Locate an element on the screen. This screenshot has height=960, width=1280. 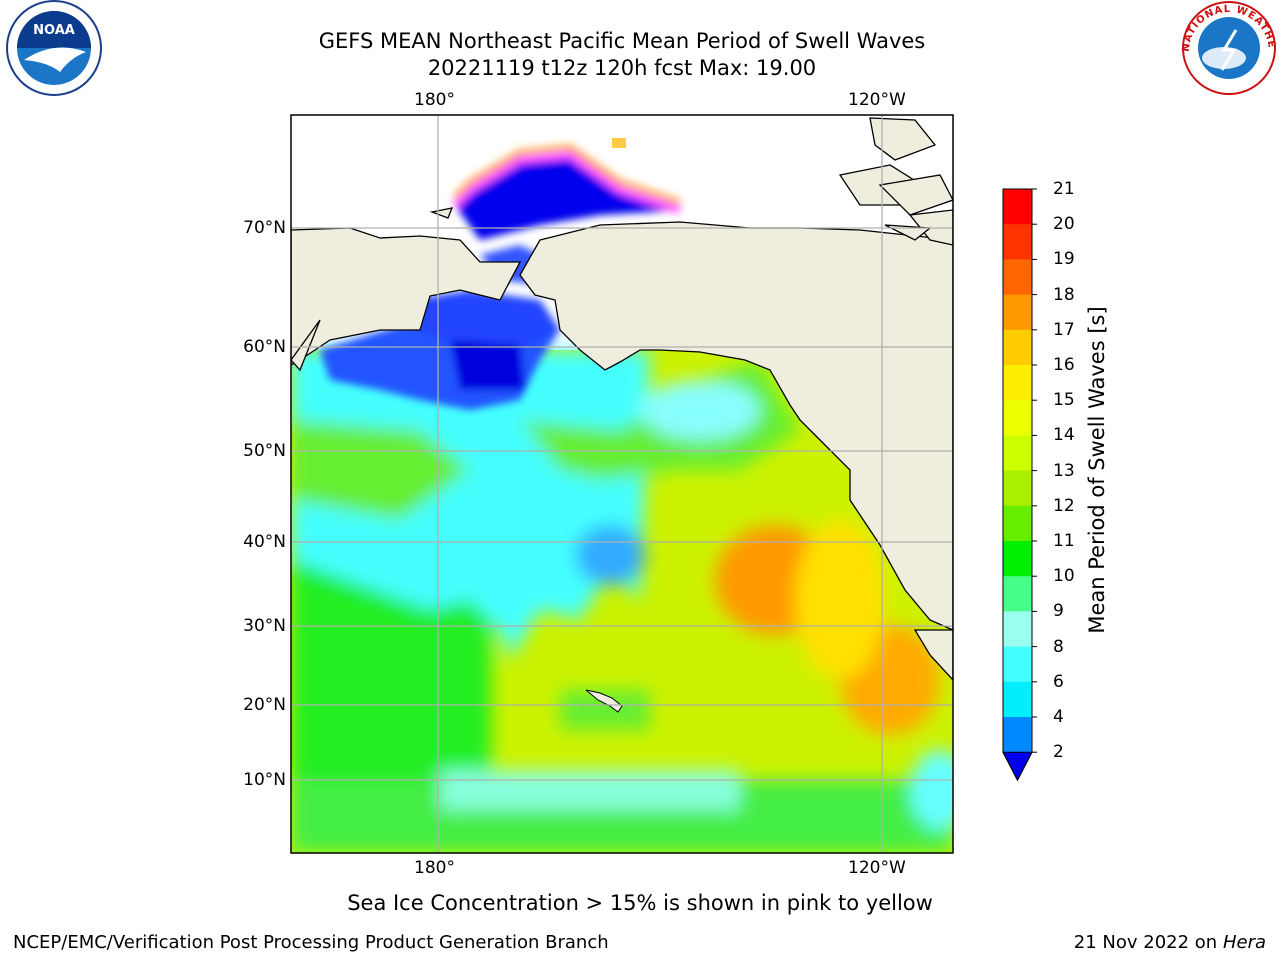
colorbar-title: Mean Period of Swell Waves [s] is located at coordinates (1097, 470).